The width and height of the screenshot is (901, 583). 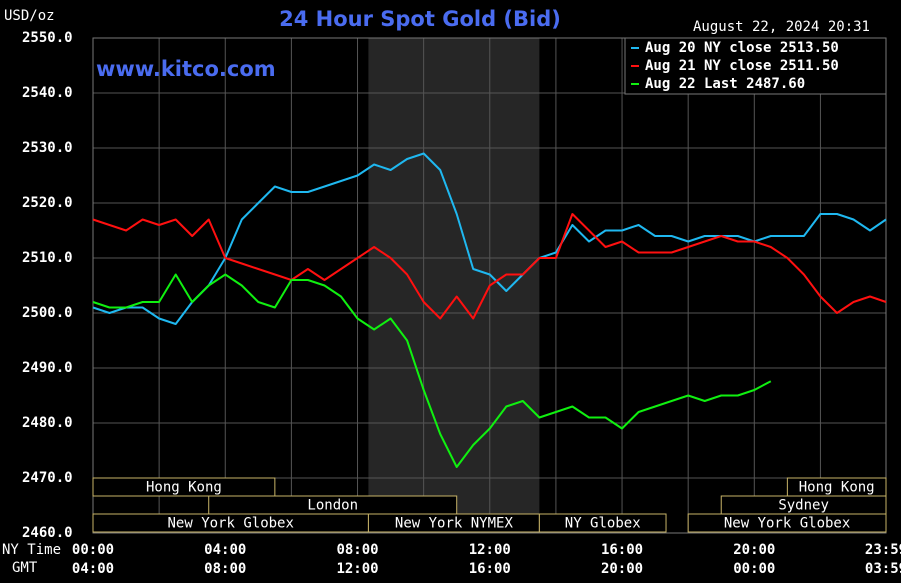 What do you see at coordinates (725, 84) in the screenshot?
I see `legend-label: Aug 22 Last 2487.60` at bounding box center [725, 84].